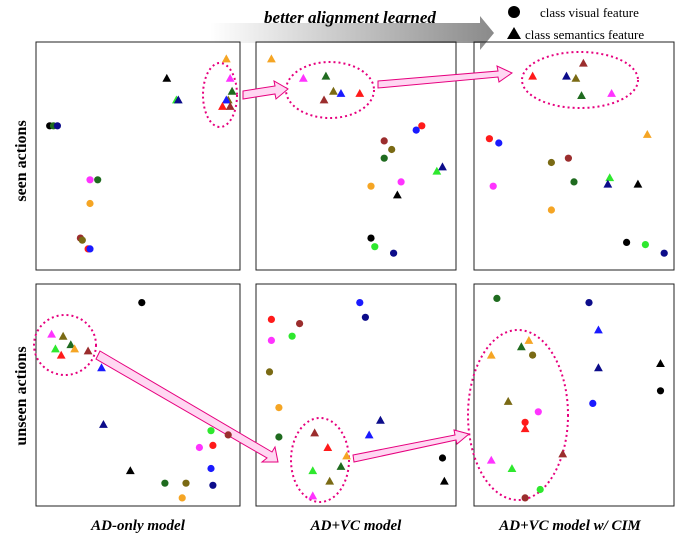 This screenshot has width=694, height=540. Describe the element at coordinates (533, 75) in the screenshot. I see `scatter-point-2-0-triangle` at that location.